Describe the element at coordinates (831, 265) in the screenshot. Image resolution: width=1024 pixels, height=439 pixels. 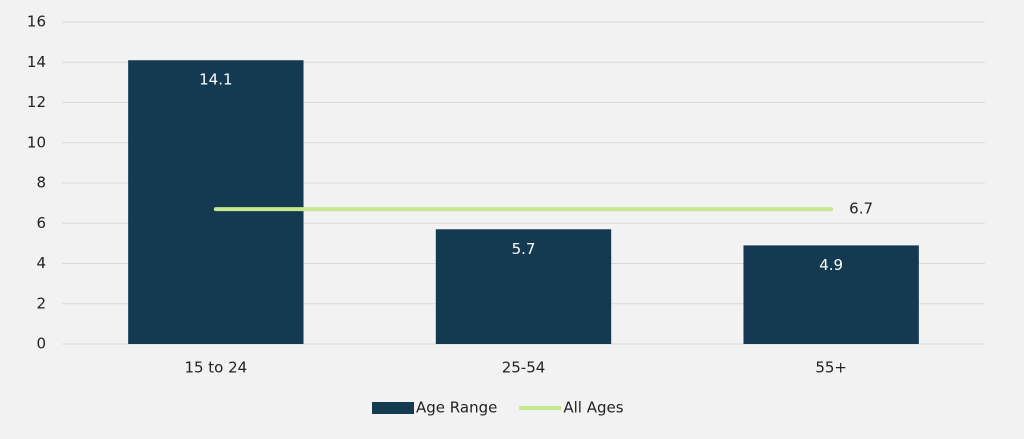
I see `data-label: 4.9` at that location.